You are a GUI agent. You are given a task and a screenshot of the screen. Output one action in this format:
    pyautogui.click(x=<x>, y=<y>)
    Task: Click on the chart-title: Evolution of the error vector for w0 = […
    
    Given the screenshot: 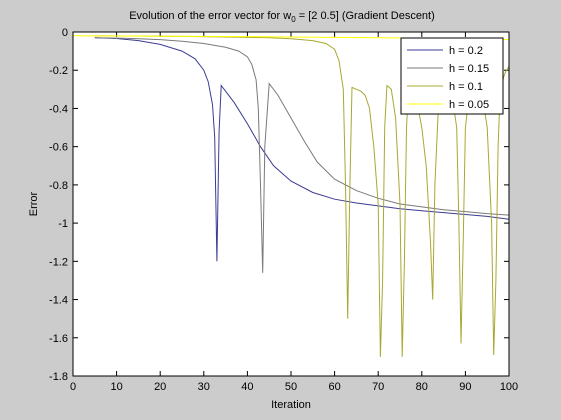 What is the action you would take?
    pyautogui.click(x=282, y=17)
    